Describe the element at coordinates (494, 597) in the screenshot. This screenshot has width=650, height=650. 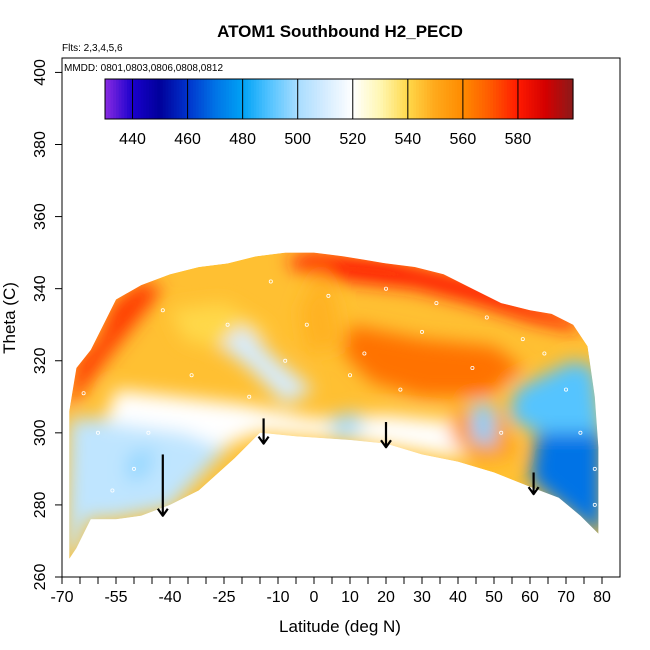
I see `x-tick-label: 50` at that location.